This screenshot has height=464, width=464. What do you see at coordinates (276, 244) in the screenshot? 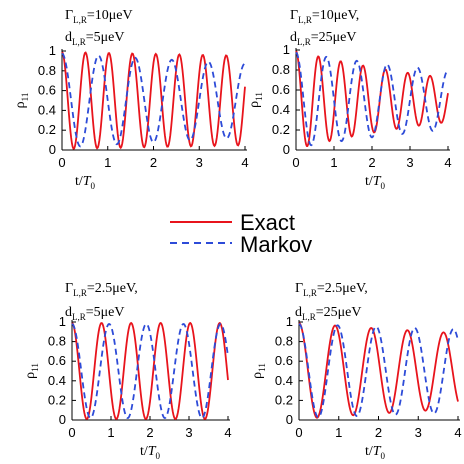
I see `legend-label-markov: Markov` at bounding box center [276, 244].